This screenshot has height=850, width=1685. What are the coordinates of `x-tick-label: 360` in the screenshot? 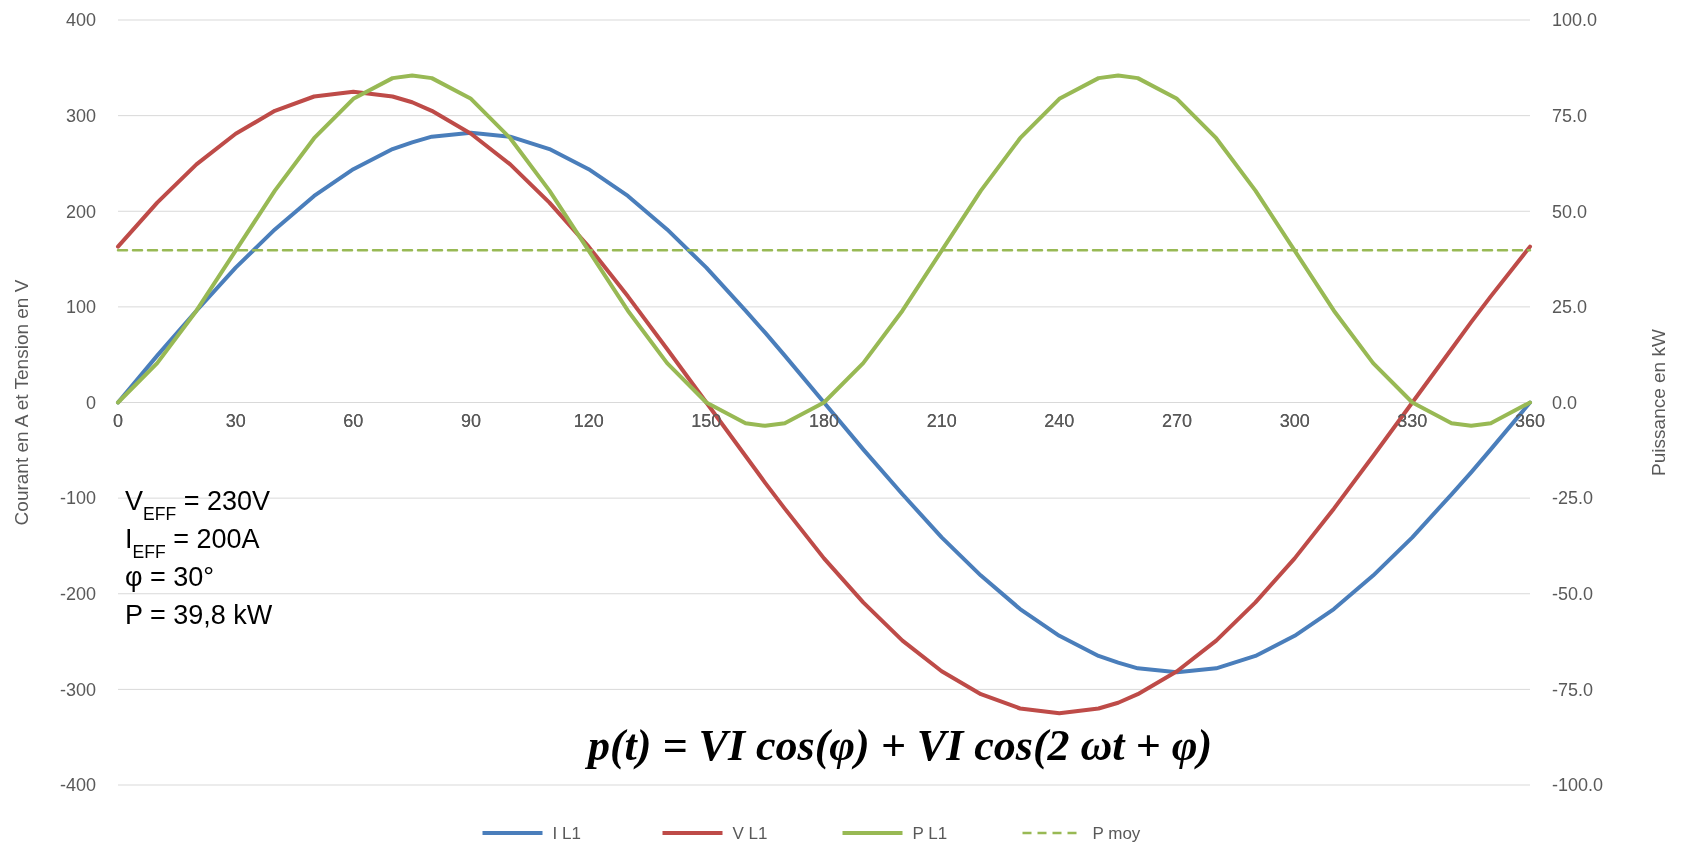 It's located at (1530, 420).